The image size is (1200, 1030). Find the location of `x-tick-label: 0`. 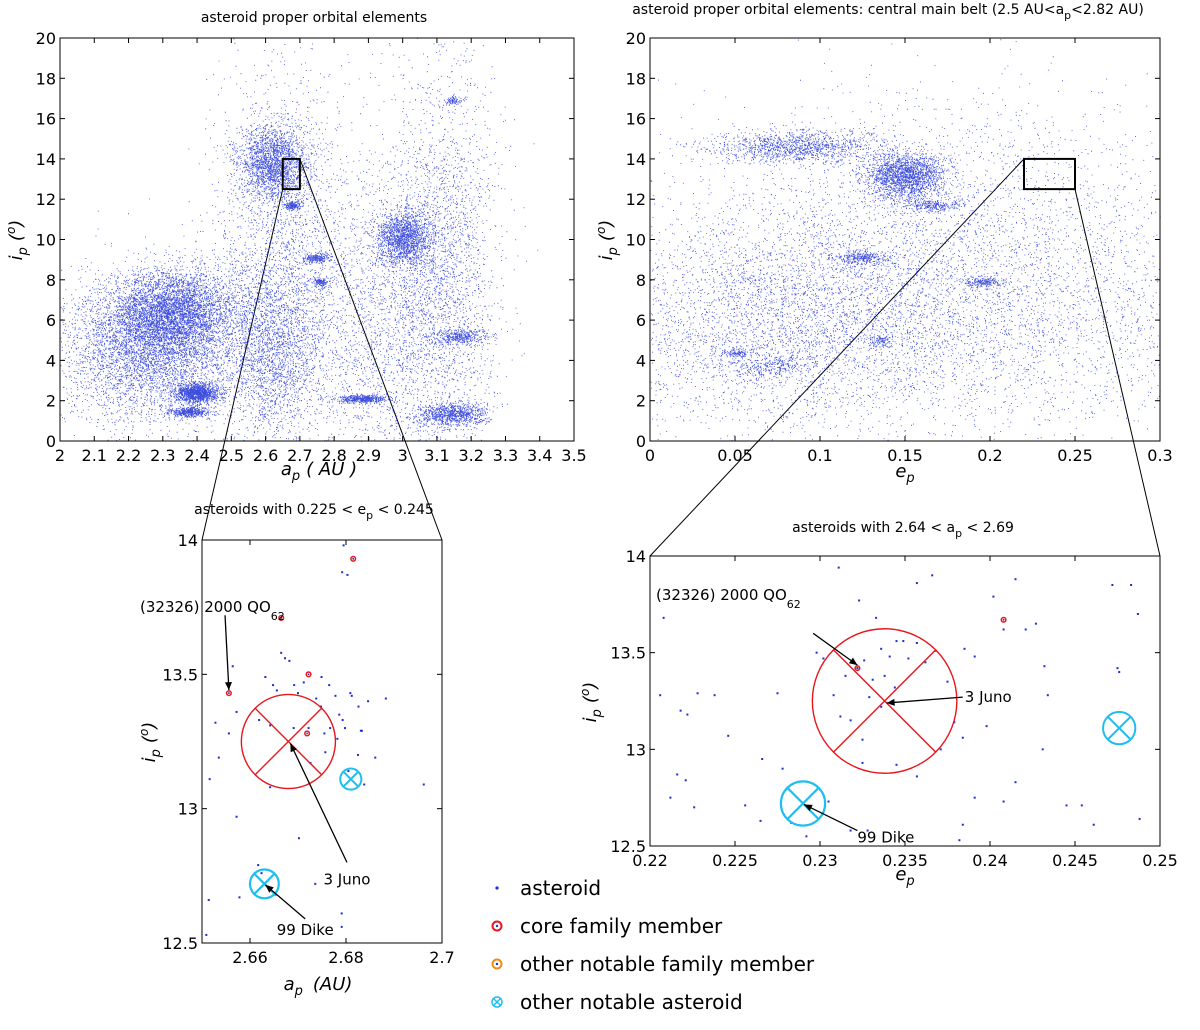

x-tick-label: 0 is located at coordinates (650, 455).